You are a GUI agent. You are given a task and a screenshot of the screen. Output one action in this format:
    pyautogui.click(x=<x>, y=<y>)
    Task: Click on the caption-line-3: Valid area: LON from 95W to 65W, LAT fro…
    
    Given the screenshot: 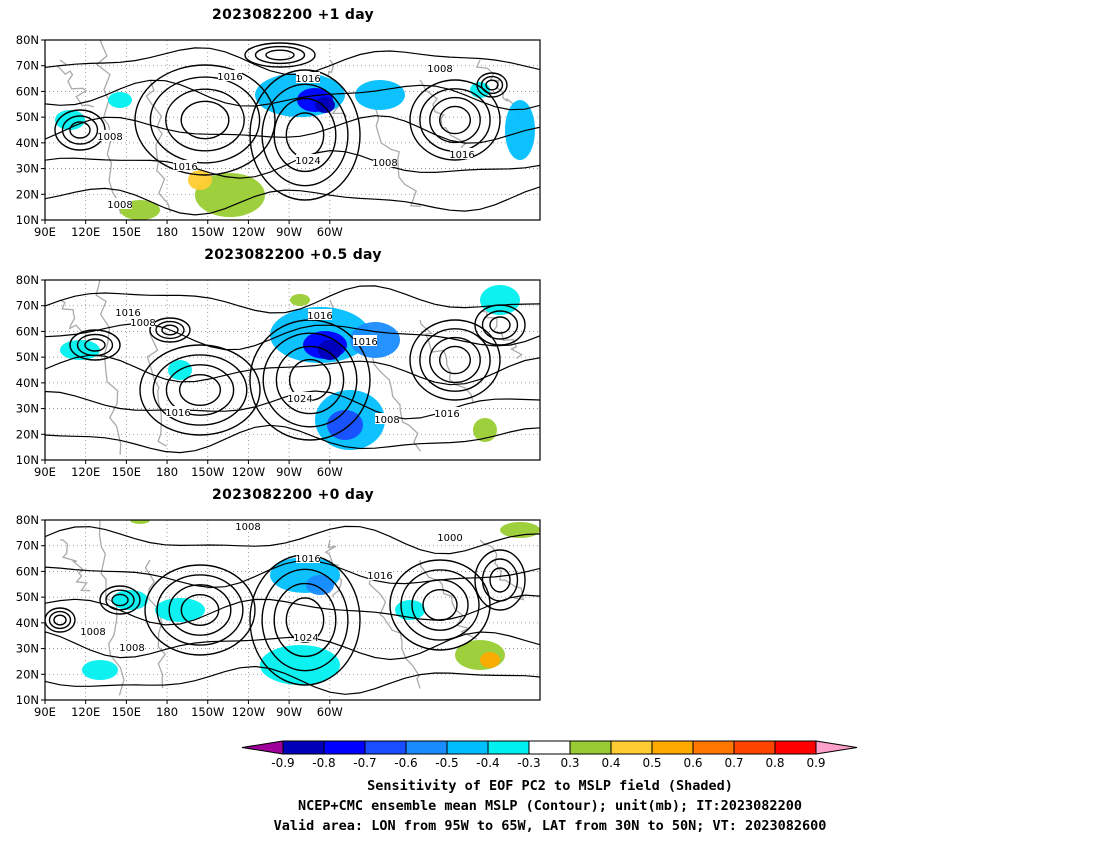 What is the action you would take?
    pyautogui.click(x=550, y=826)
    